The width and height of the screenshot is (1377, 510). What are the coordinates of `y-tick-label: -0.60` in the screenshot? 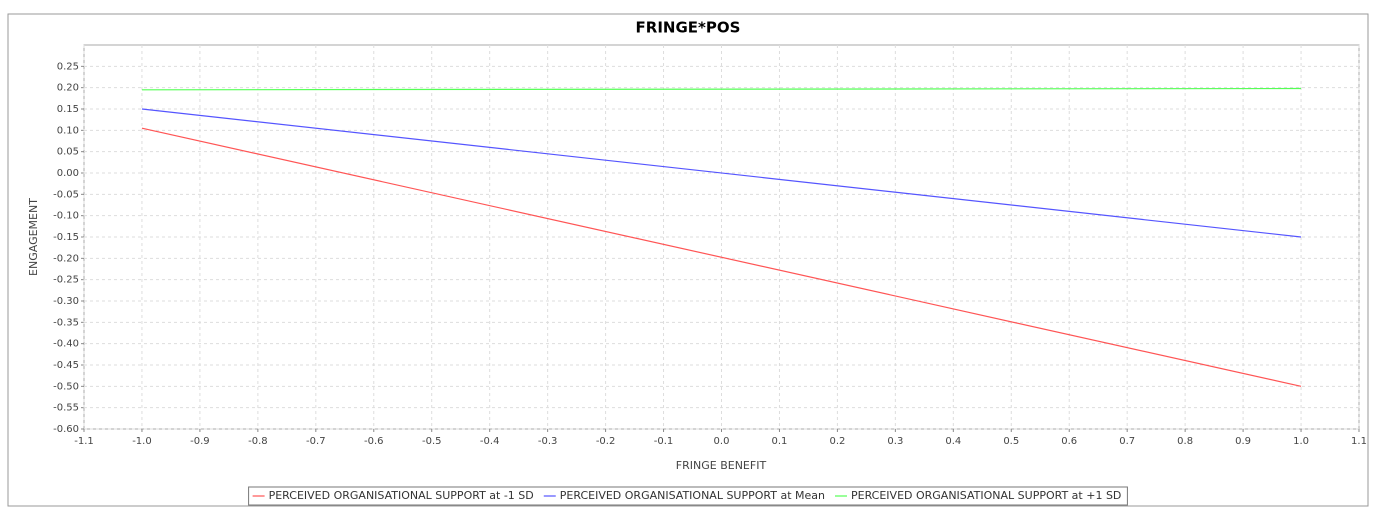 It's located at (66, 429).